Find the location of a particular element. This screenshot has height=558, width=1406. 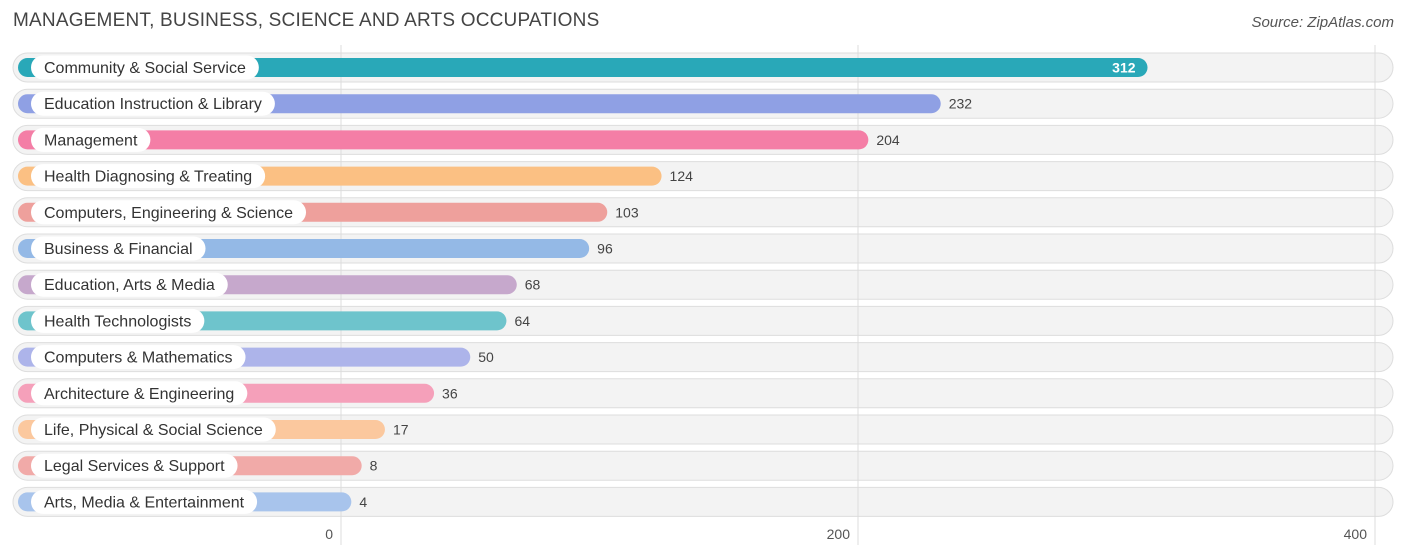

category-label: Education, Arts & Media is located at coordinates (129, 285).